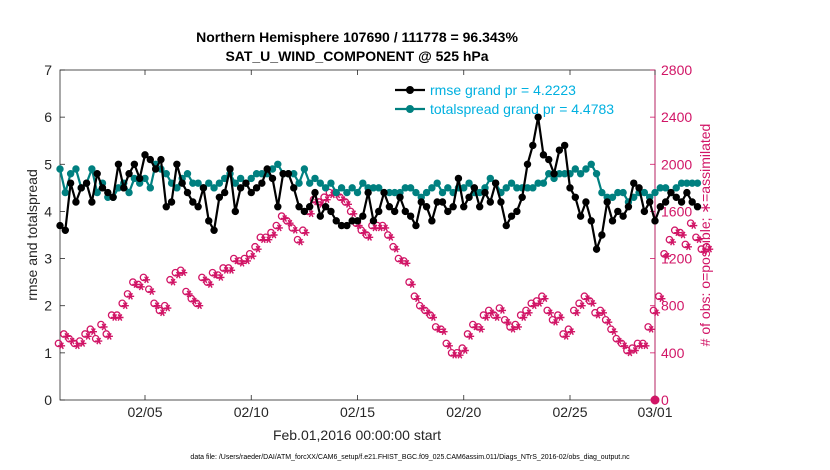 This screenshot has height=470, width=830. What do you see at coordinates (356, 56) in the screenshot?
I see `chart-subtitle: SAT_U_WIND_COMPONENT @ 525 hPa` at bounding box center [356, 56].